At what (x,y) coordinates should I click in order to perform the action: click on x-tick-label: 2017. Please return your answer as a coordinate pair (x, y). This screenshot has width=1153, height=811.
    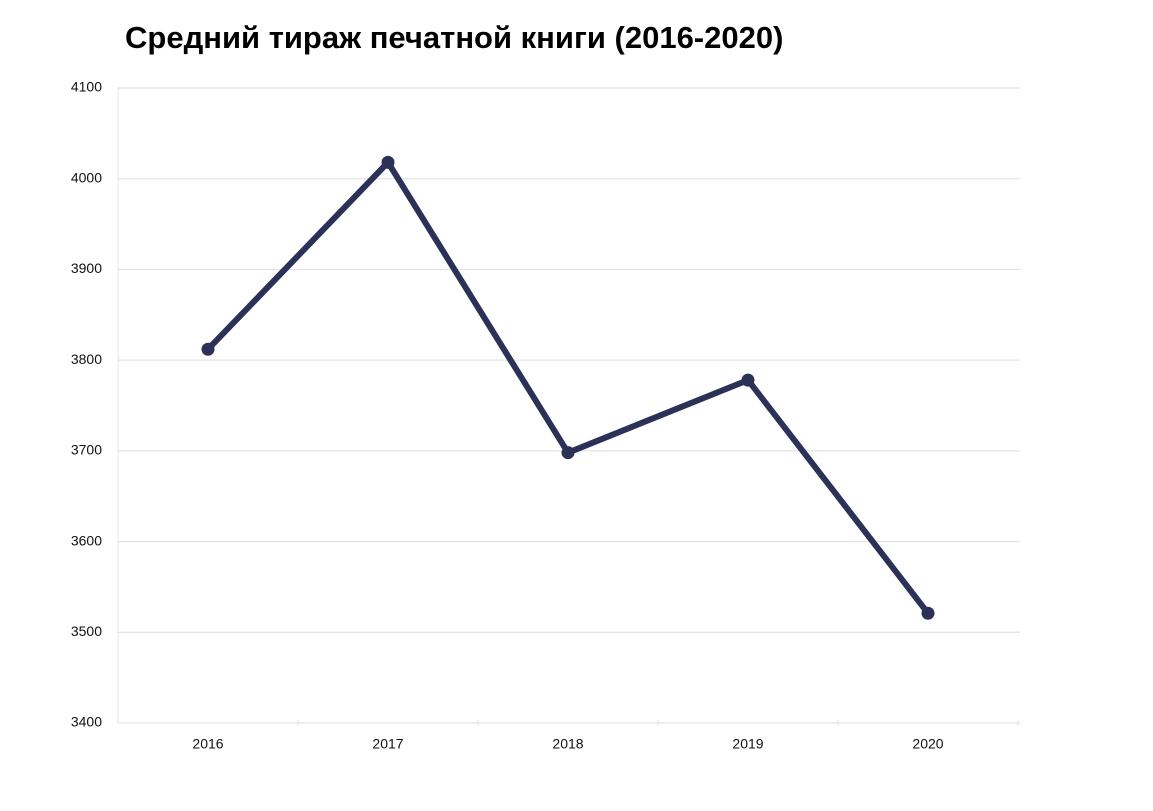
    Looking at the image, I should click on (387, 744).